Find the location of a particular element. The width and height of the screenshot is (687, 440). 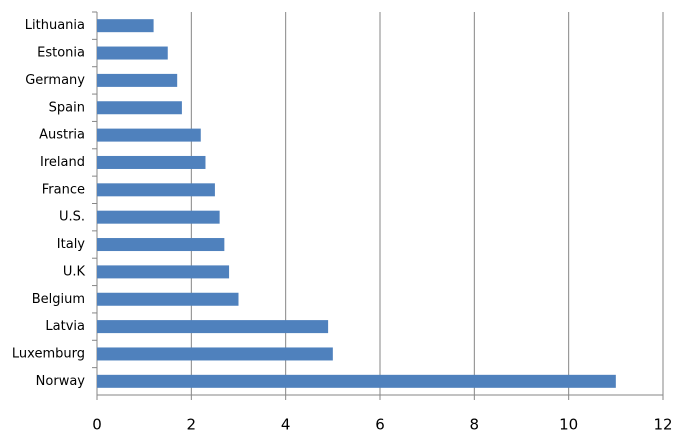

x-tick-label: 4 is located at coordinates (286, 425).